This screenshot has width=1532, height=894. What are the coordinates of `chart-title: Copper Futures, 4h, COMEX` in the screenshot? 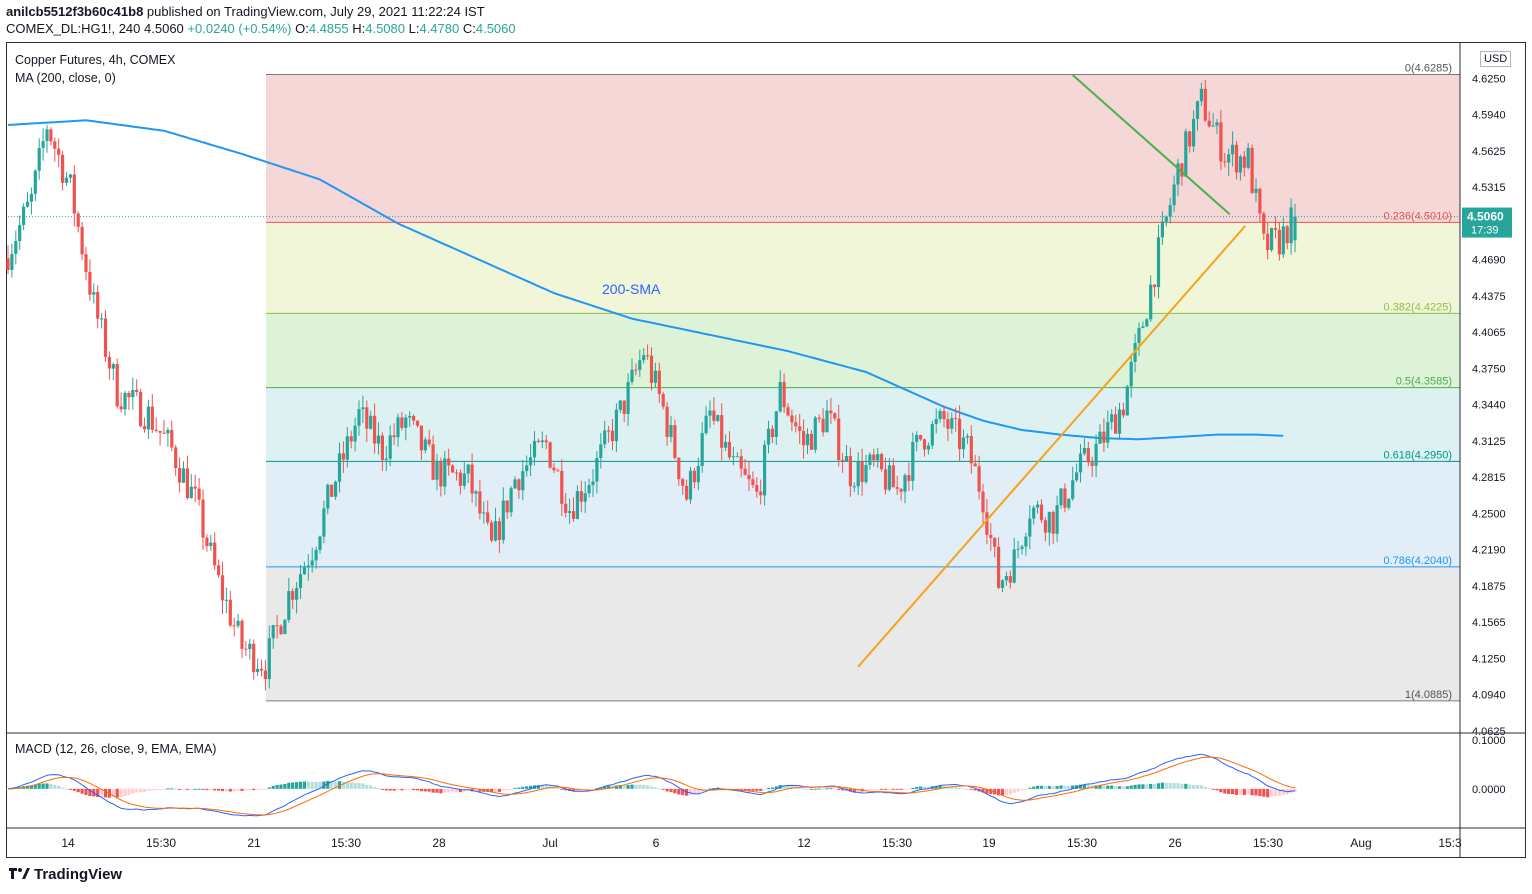 It's located at (95, 60).